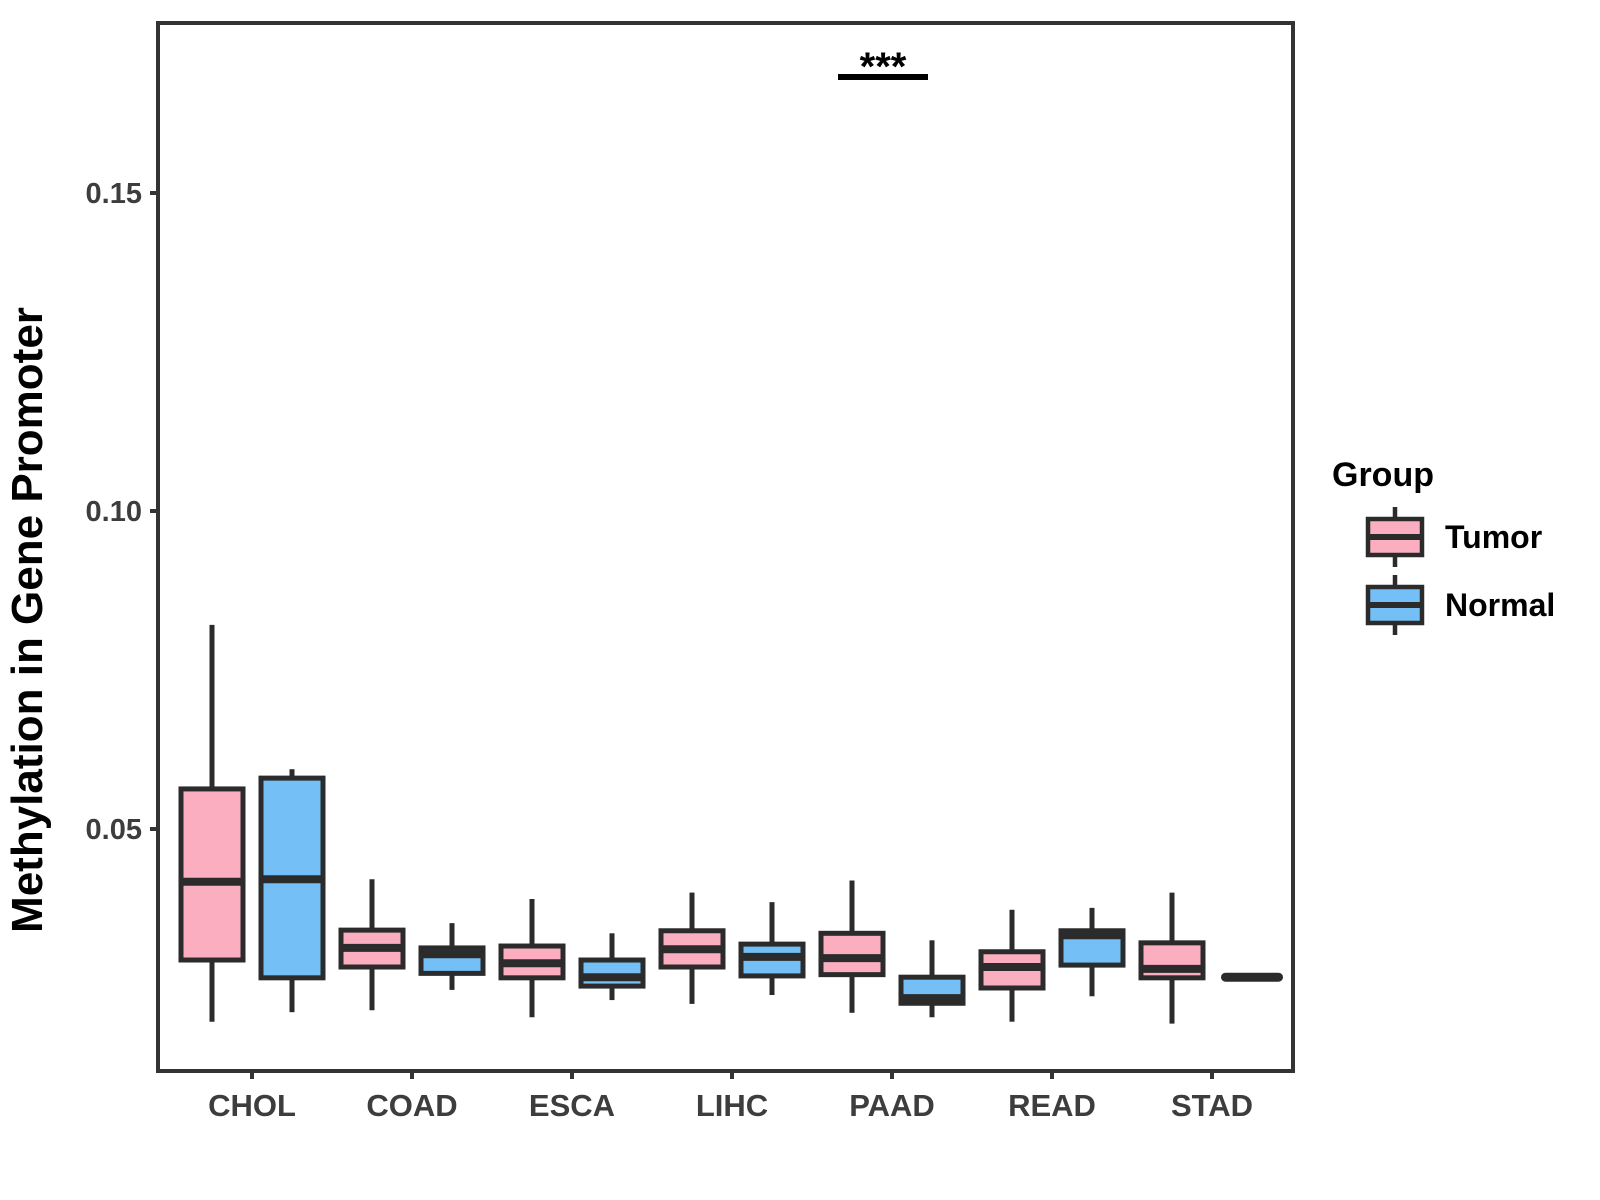  Describe the element at coordinates (852, 954) in the screenshot. I see `boxplot-PAAD-tumor-box` at that location.